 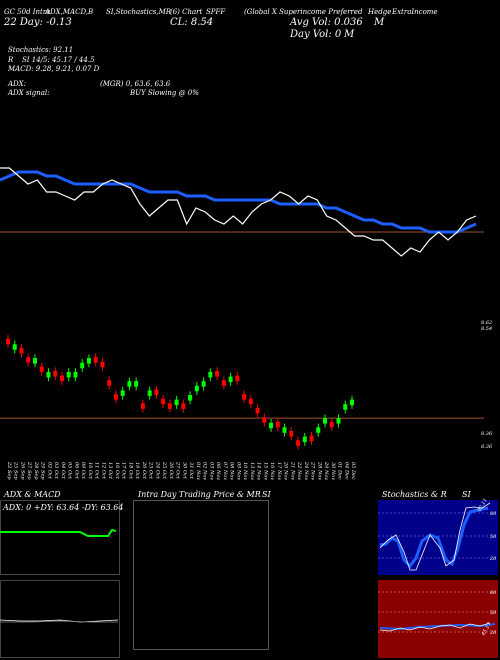 What do you see at coordinates (63, 507) in the screenshot?
I see `adx-values: ADX: 0 +DY: 63.64 -DY: 63.64` at bounding box center [63, 507].